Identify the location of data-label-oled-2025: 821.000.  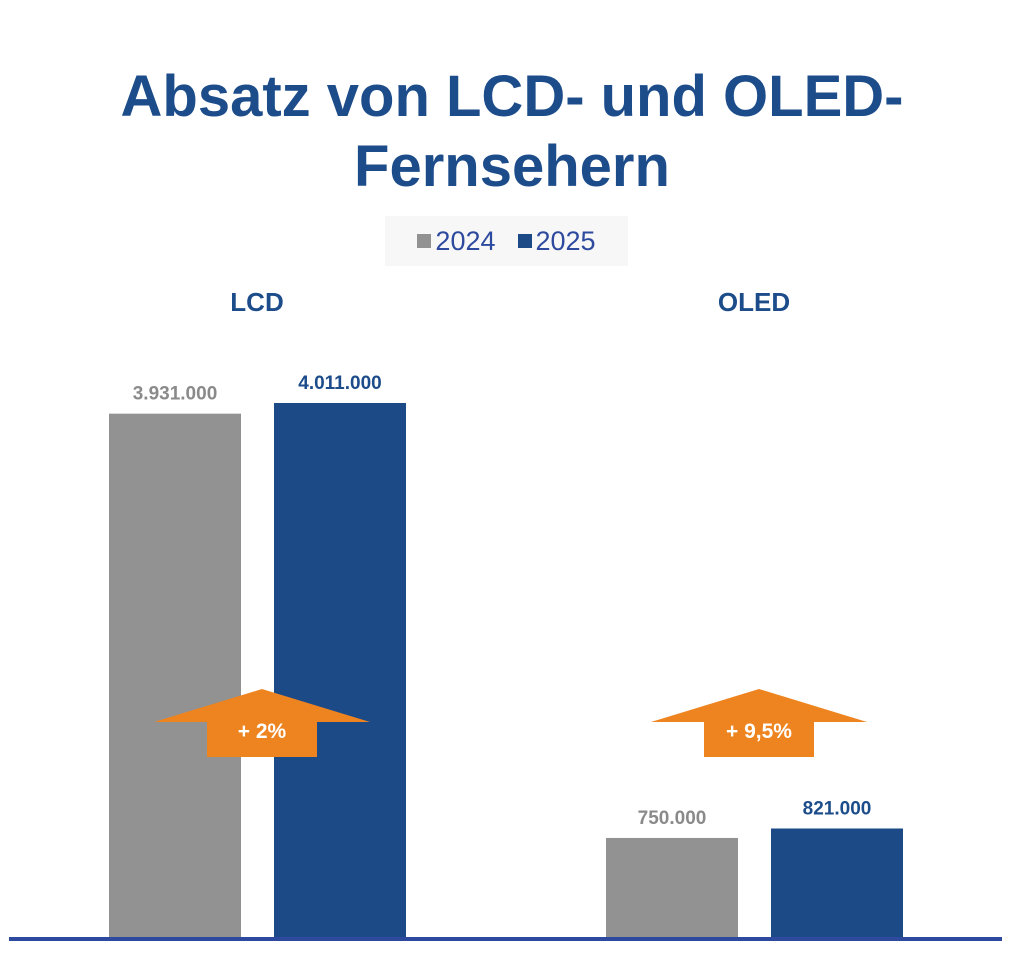
(837, 808).